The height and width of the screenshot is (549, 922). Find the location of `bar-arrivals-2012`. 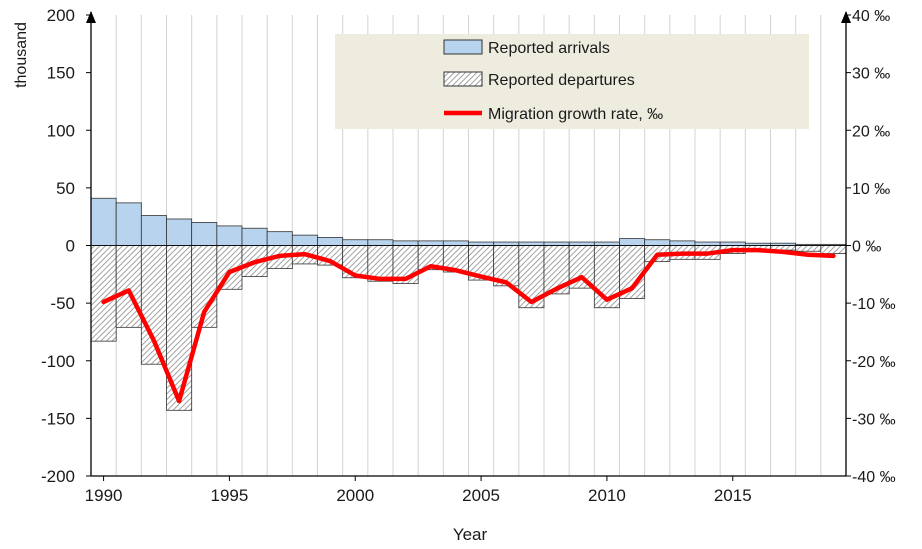

bar-arrivals-2012 is located at coordinates (657, 242).